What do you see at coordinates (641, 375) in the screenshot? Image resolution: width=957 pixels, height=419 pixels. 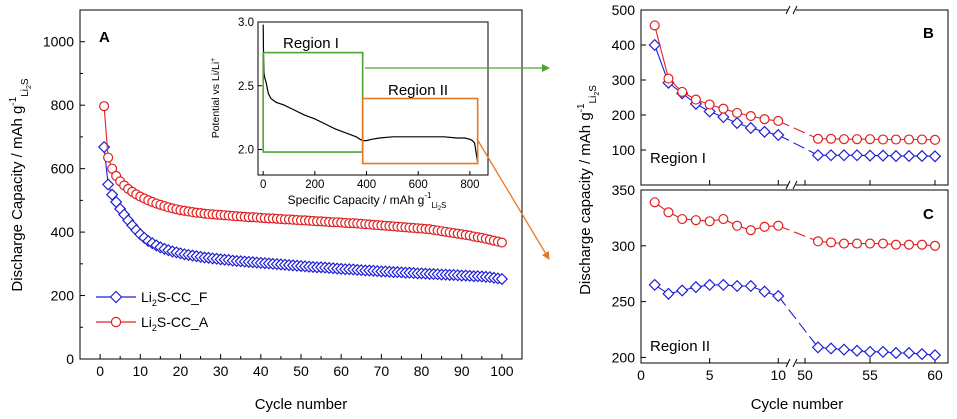 I see `panel-c-x-tick-label: 0` at bounding box center [641, 375].